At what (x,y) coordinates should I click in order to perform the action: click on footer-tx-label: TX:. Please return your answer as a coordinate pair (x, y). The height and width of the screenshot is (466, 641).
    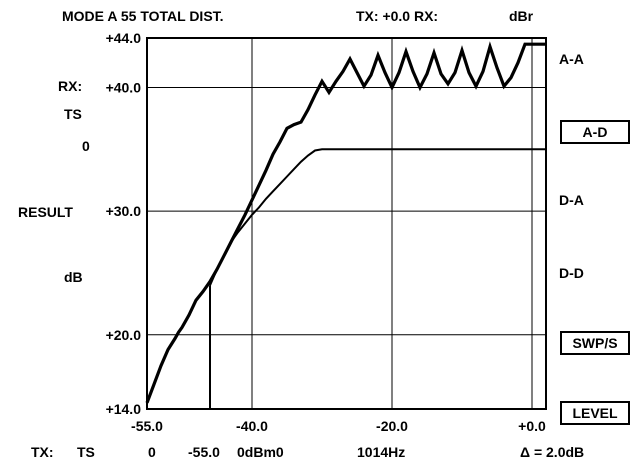
    Looking at the image, I should click on (42, 452).